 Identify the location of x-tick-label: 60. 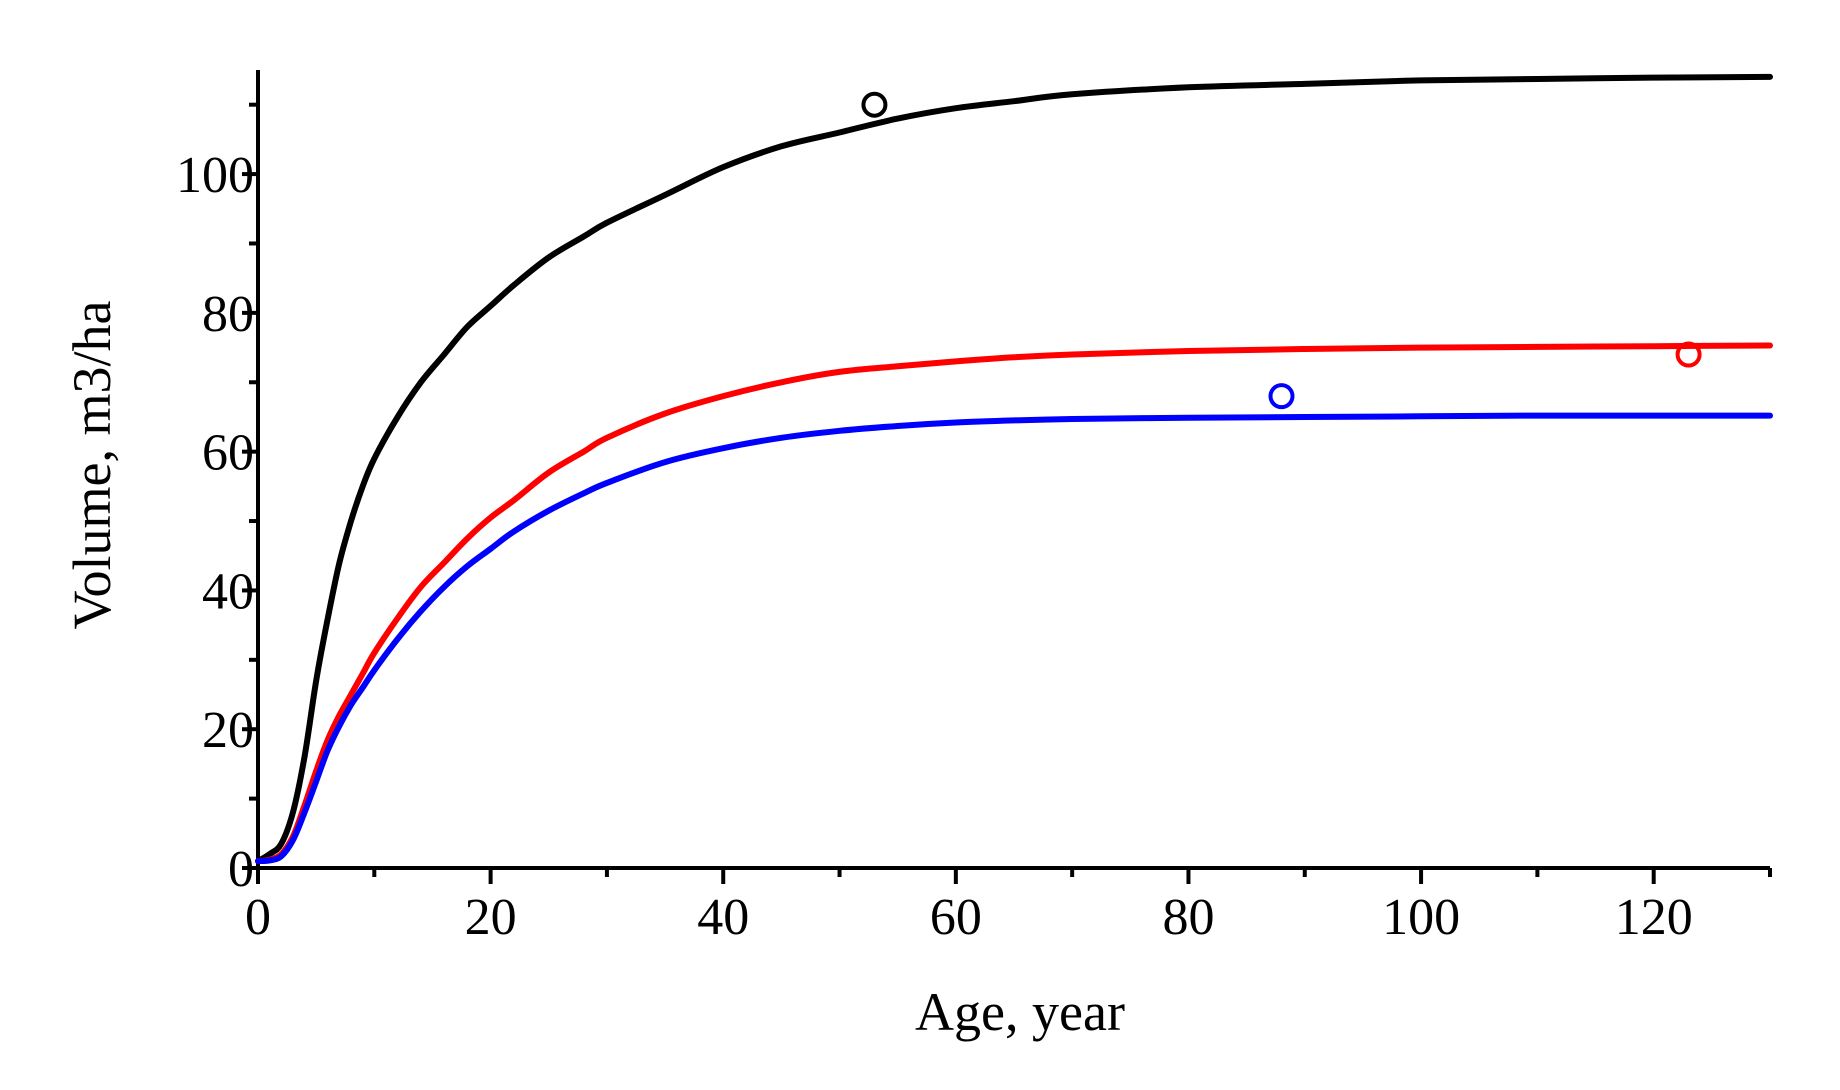
(956, 917).